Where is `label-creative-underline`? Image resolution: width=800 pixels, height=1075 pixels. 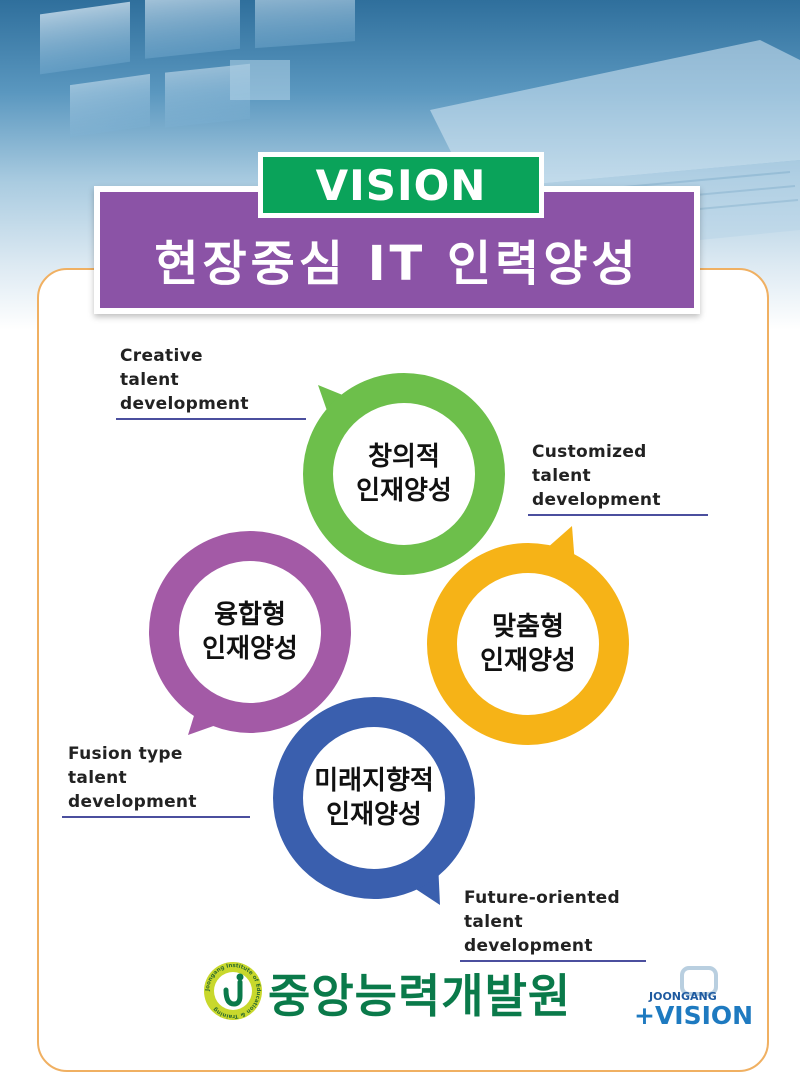
label-creative-underline is located at coordinates (211, 419).